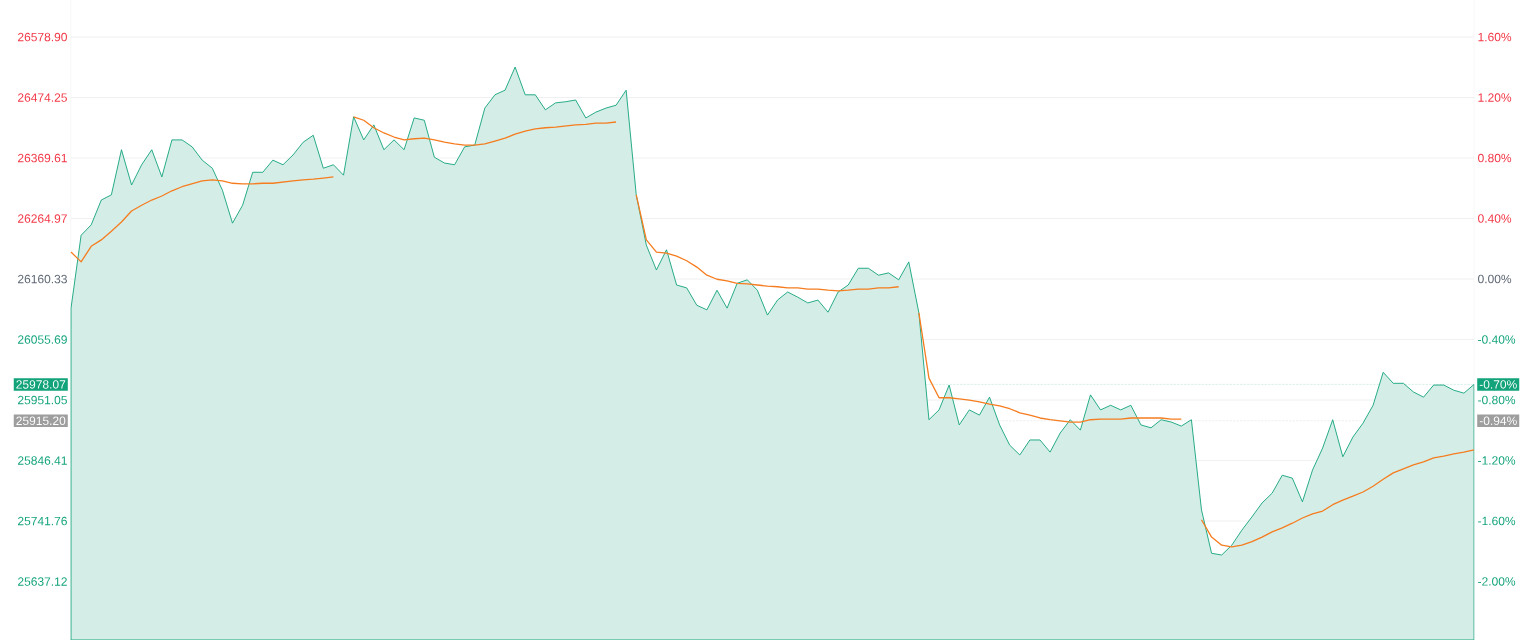 The width and height of the screenshot is (1536, 640). What do you see at coordinates (1495, 218) in the screenshot?
I see `y2-tick-label: 0.40%` at bounding box center [1495, 218].